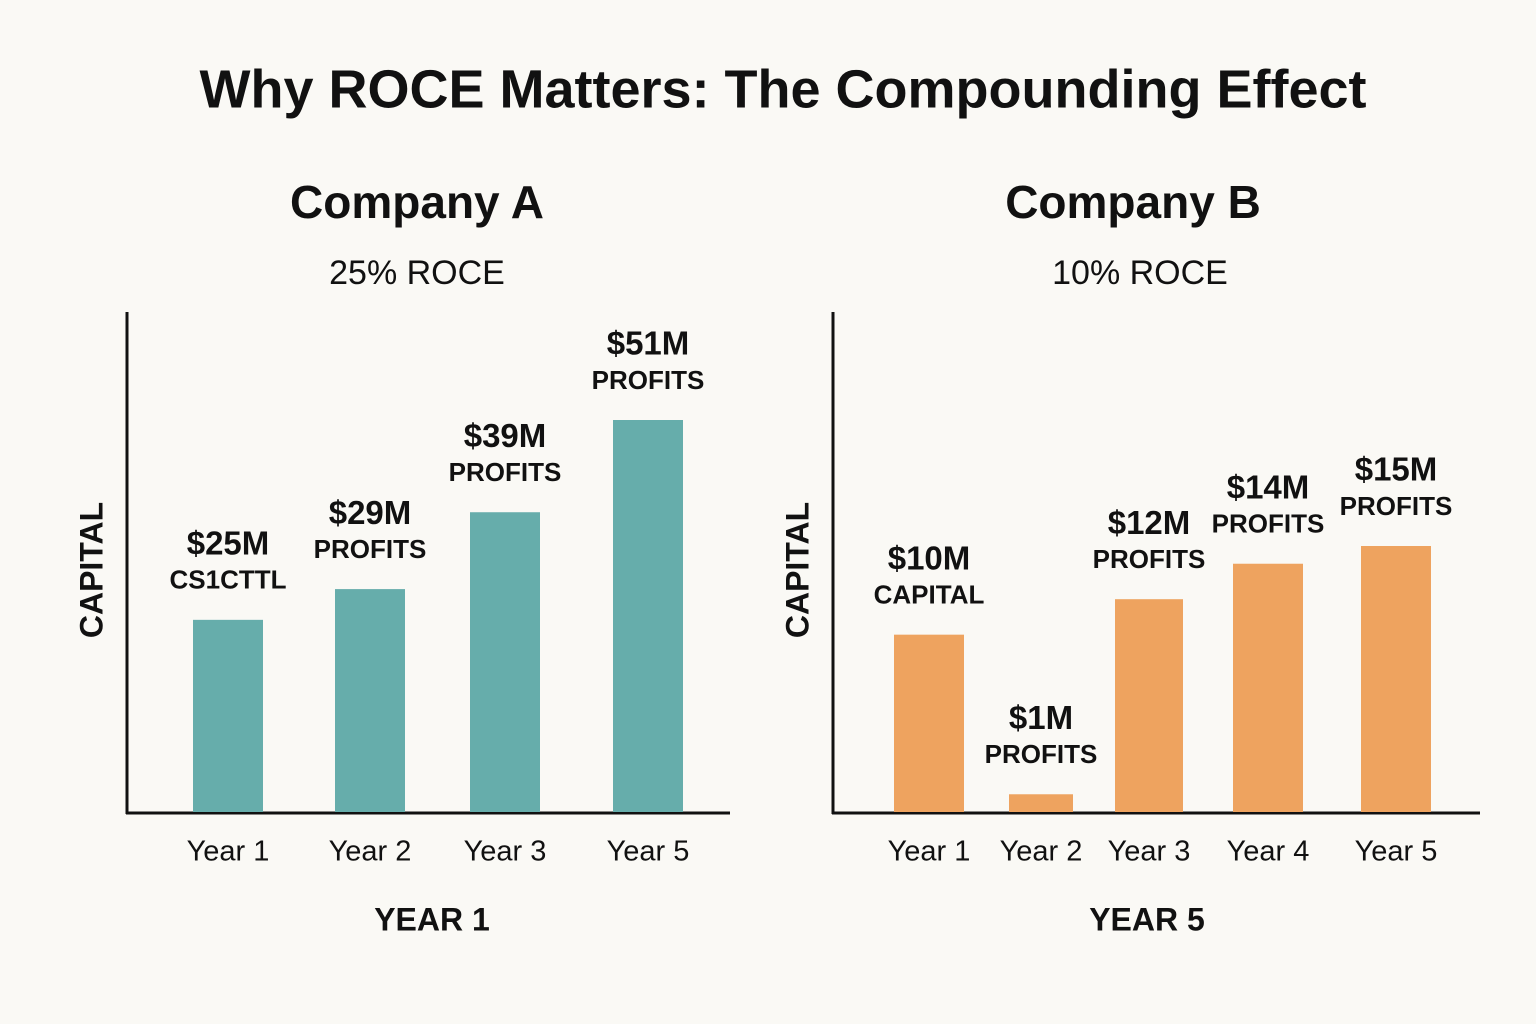  What do you see at coordinates (648, 343) in the screenshot?
I see `value-label: $51M` at bounding box center [648, 343].